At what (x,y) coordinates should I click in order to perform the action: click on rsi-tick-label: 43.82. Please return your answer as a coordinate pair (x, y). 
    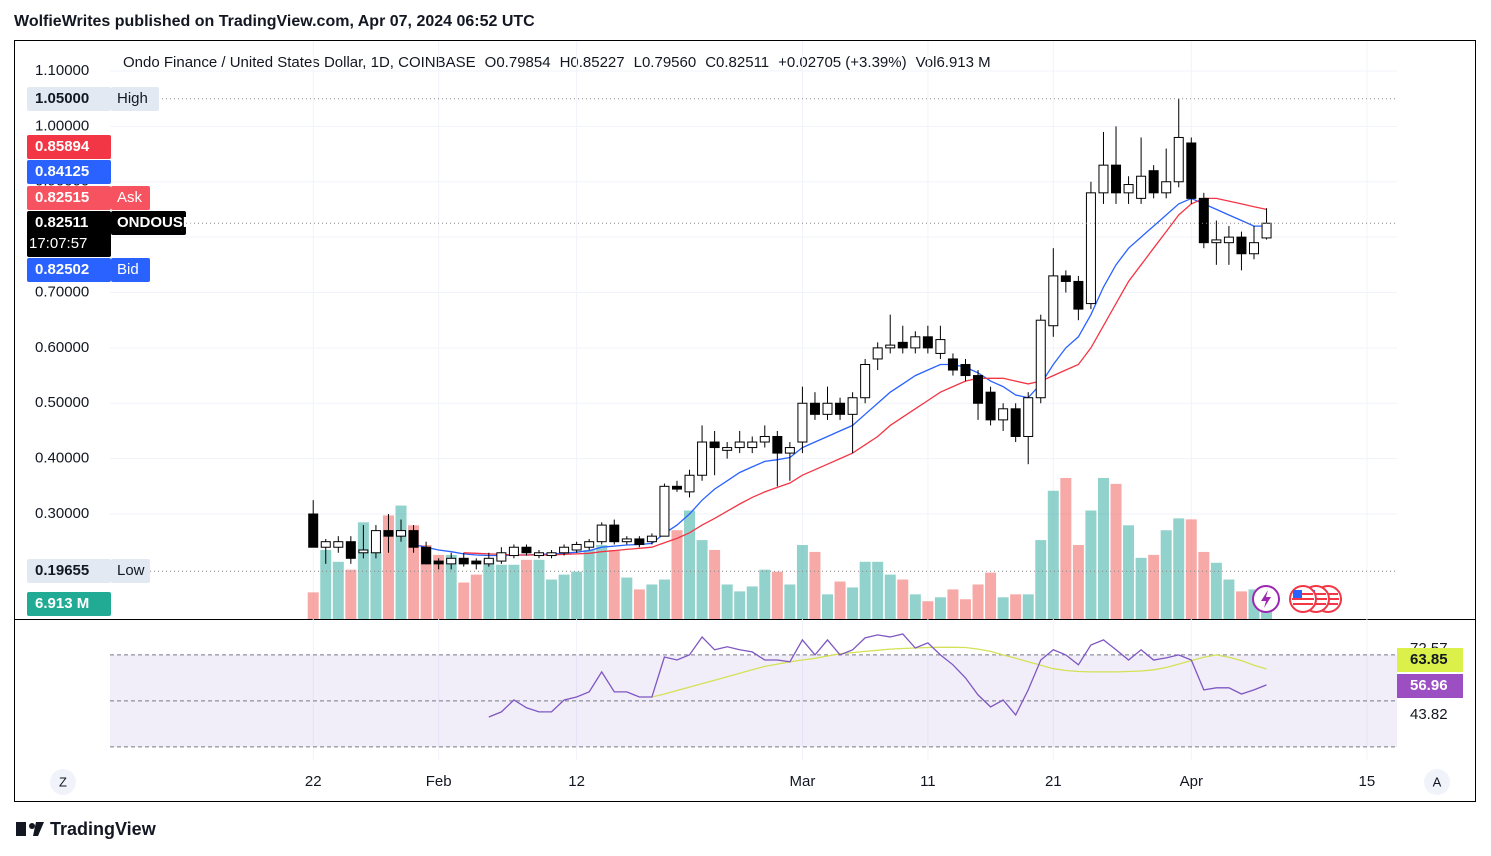
    Looking at the image, I should click on (1429, 714).